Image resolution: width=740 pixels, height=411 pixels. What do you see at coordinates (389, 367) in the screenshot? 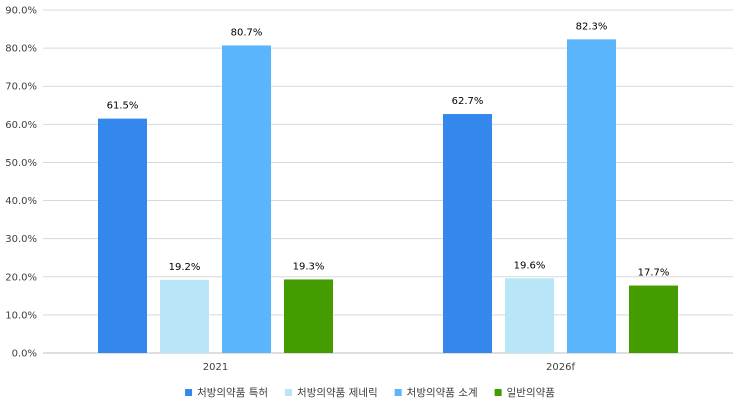
I see `x-axis-tick-labels: 2021 2026f` at bounding box center [389, 367].